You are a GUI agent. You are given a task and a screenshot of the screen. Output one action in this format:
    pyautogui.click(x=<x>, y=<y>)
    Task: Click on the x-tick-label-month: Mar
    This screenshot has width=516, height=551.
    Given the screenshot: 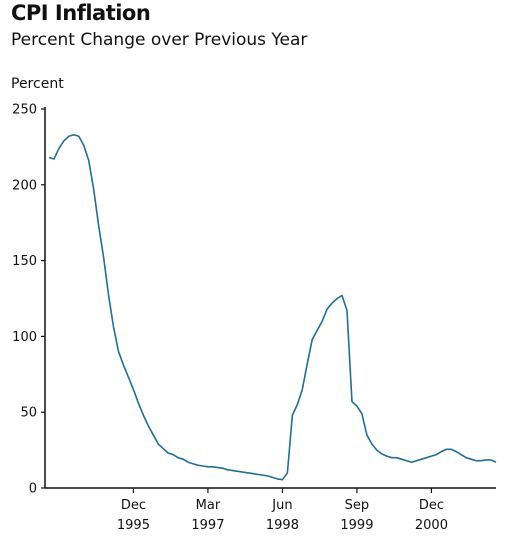 What is the action you would take?
    pyautogui.click(x=208, y=505)
    